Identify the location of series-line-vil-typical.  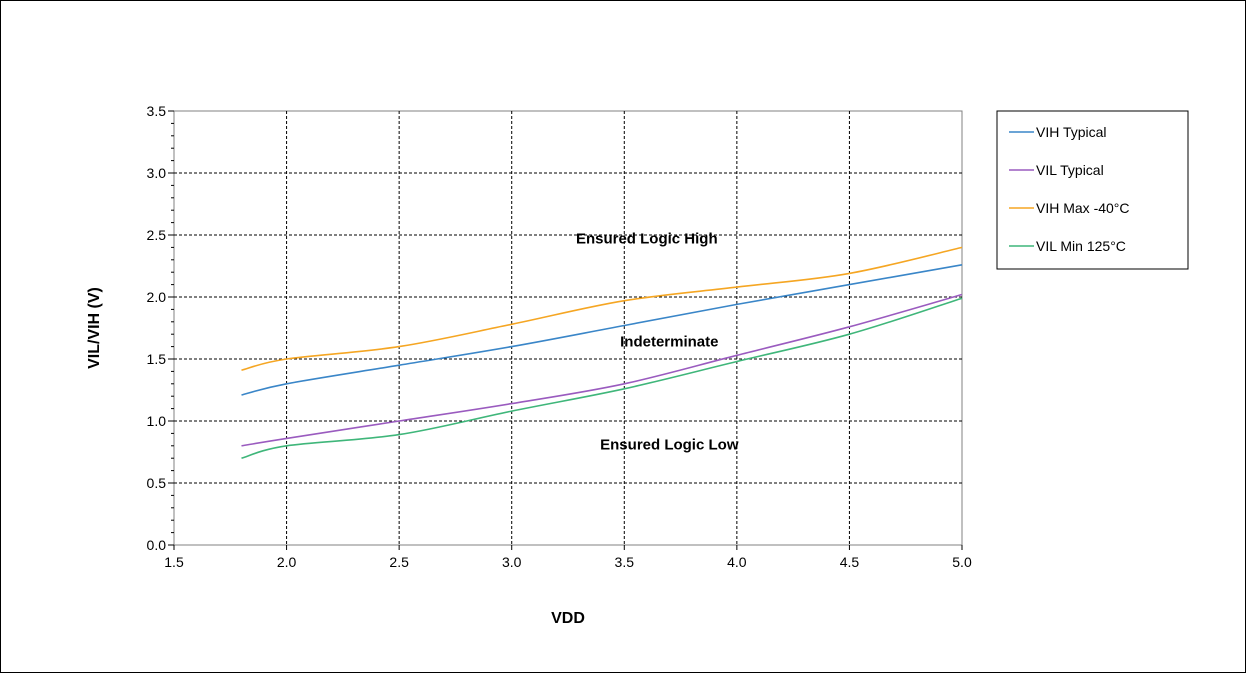
(602, 370).